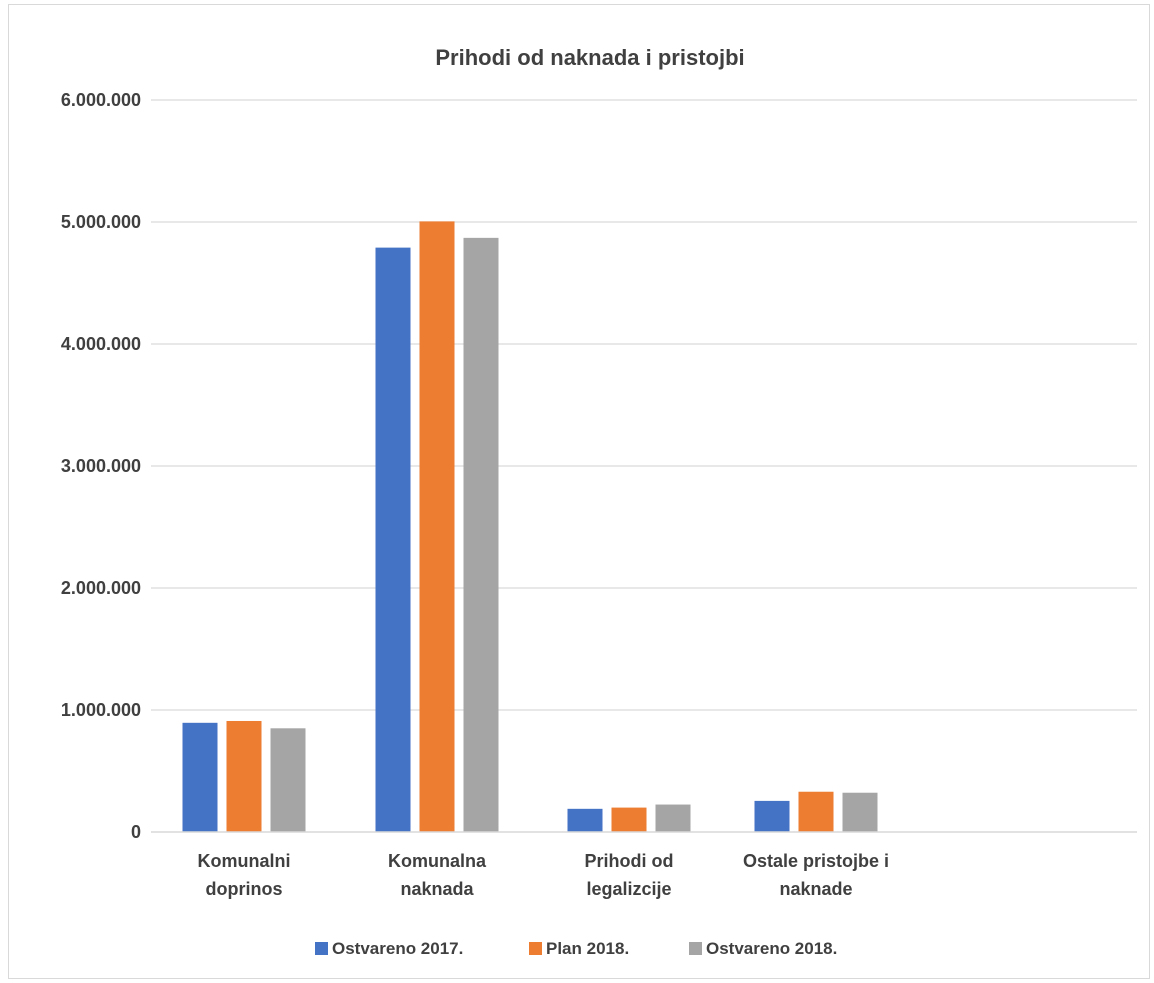 The image size is (1154, 983). I want to click on category-label: naknade, so click(815, 889).